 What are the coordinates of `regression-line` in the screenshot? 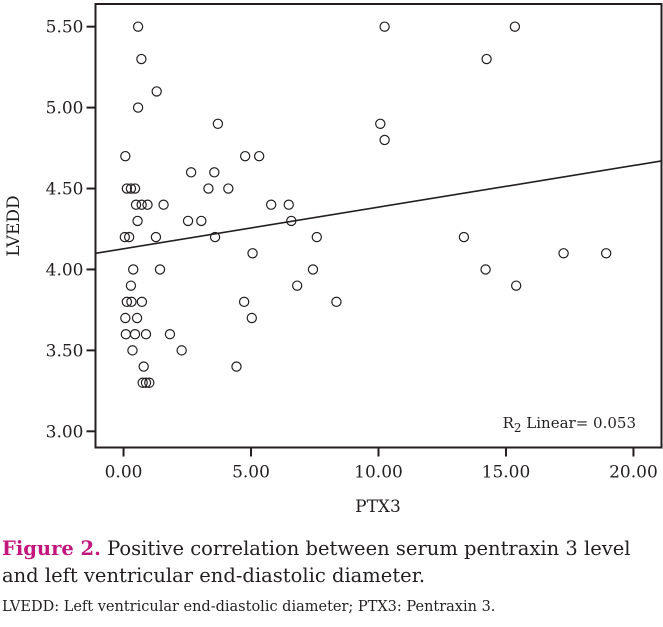 It's located at (378, 207).